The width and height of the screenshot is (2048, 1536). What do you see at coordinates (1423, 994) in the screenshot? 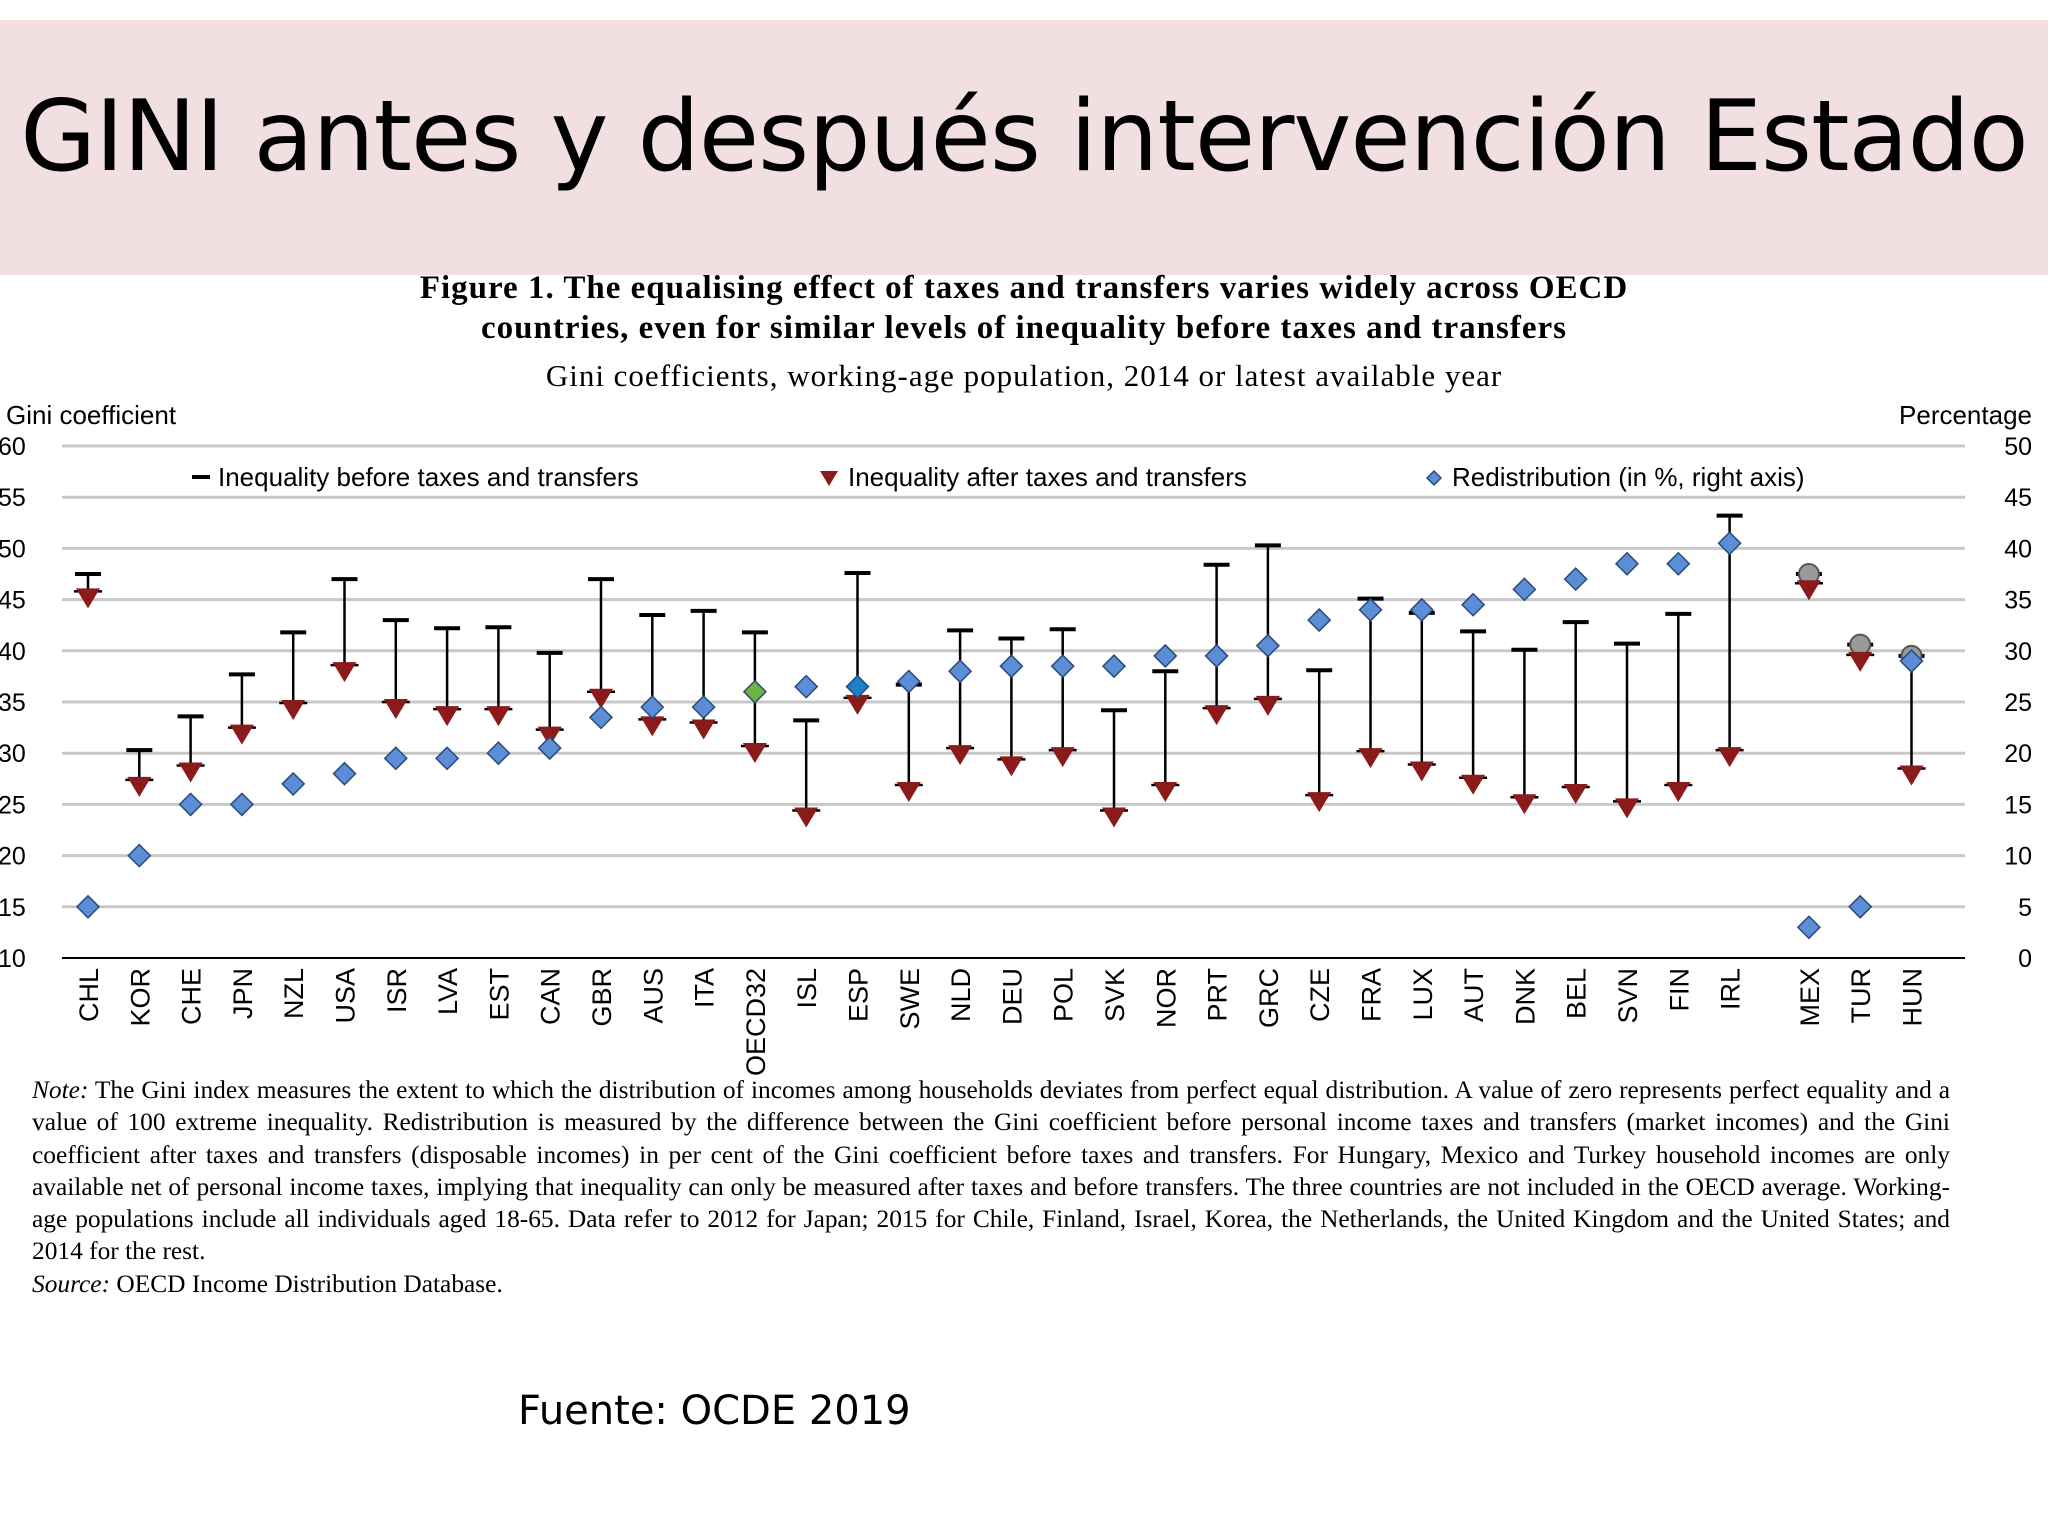
I see `category-label: LUX` at bounding box center [1423, 994].